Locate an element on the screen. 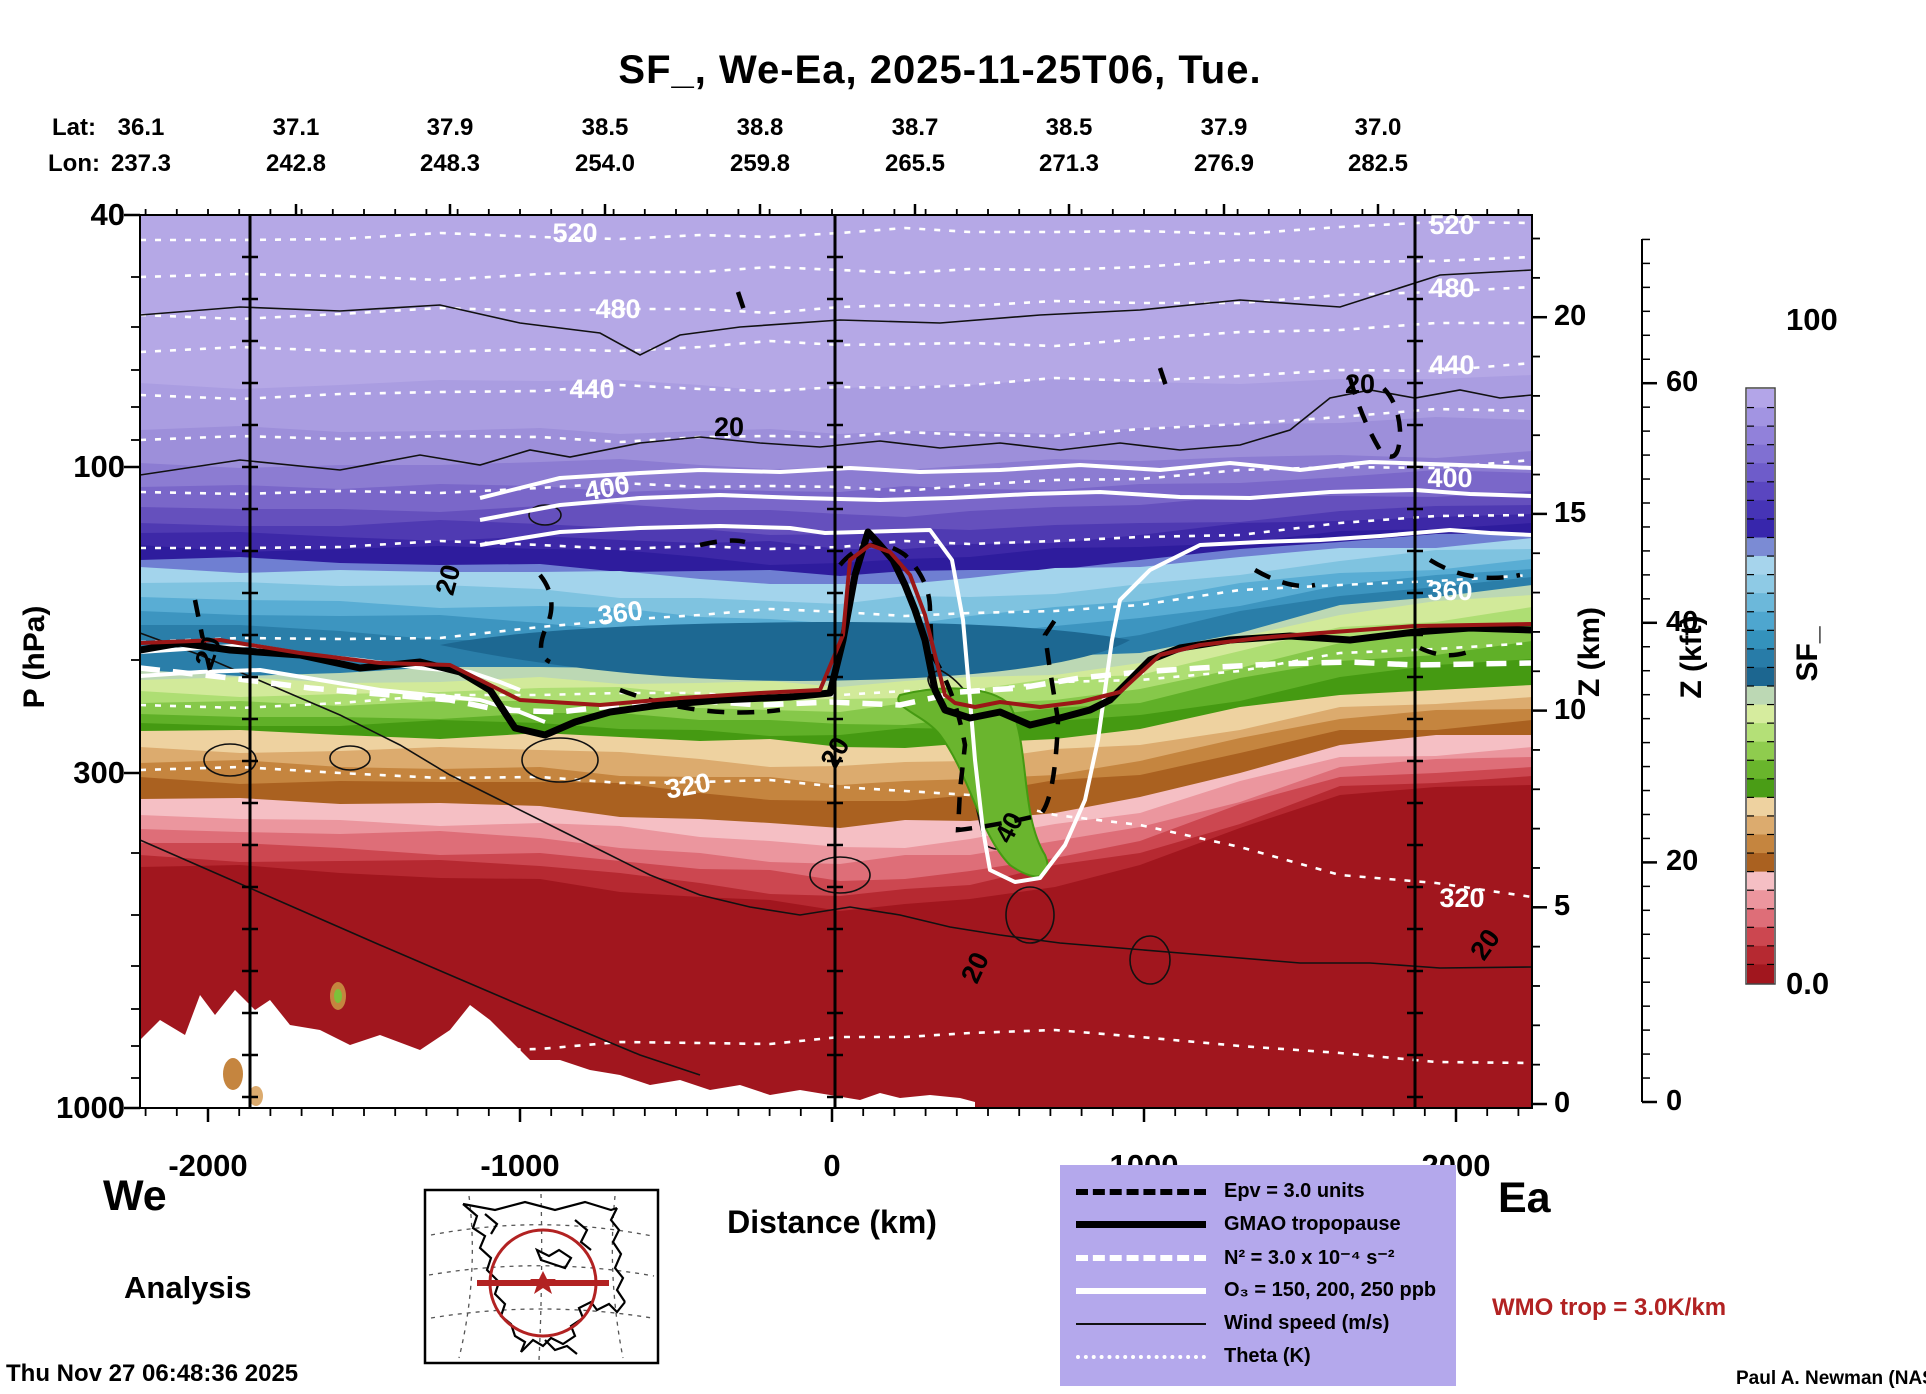  pressure-tick-label: 100 is located at coordinates (99, 466).